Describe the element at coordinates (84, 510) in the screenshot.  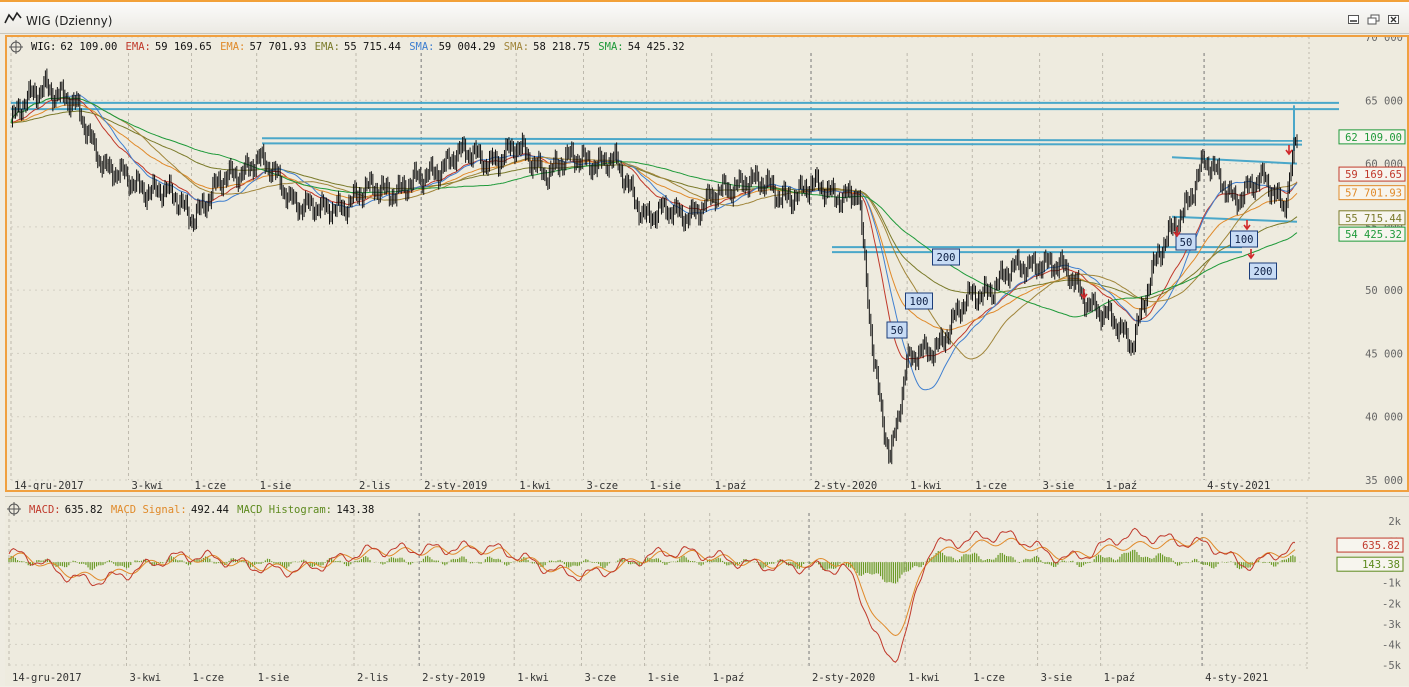
I see `macd-legend-value: 635.82` at that location.